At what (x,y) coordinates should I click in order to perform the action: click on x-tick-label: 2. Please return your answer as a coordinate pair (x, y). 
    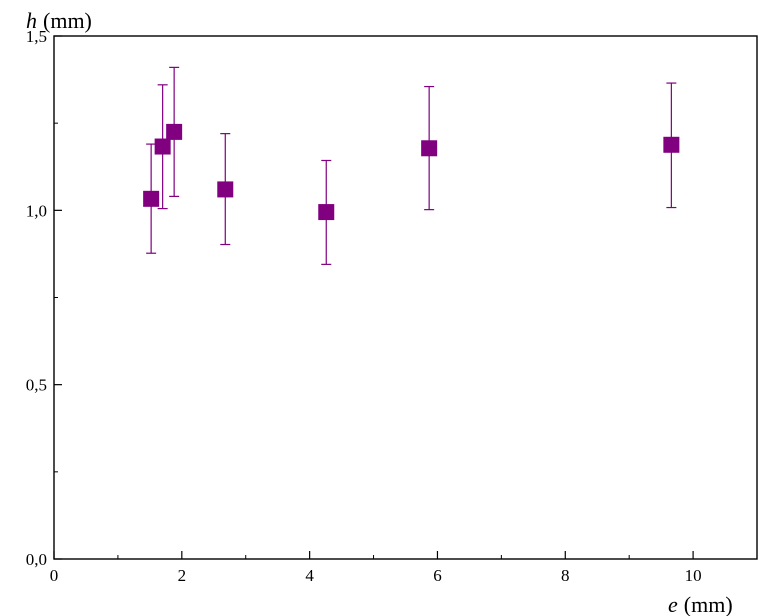
    Looking at the image, I should click on (182, 575).